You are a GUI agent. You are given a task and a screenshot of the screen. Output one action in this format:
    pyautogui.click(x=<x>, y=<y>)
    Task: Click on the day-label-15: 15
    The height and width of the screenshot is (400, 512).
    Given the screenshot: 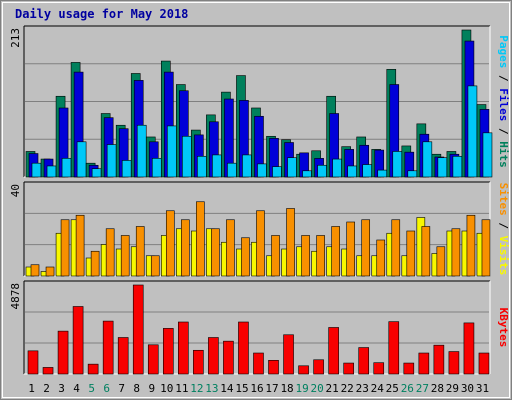 What is the action you would take?
    pyautogui.click(x=241, y=388)
    